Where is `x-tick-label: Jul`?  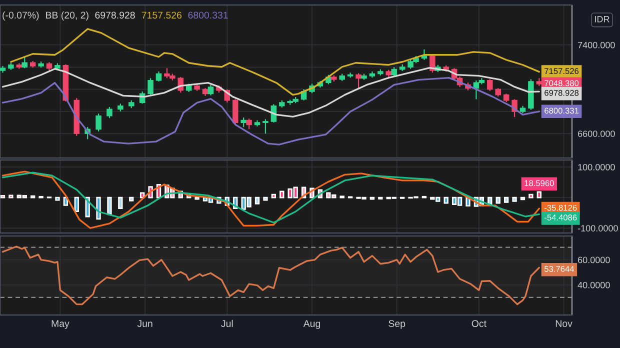 x-tick-label: Jul is located at coordinates (227, 323).